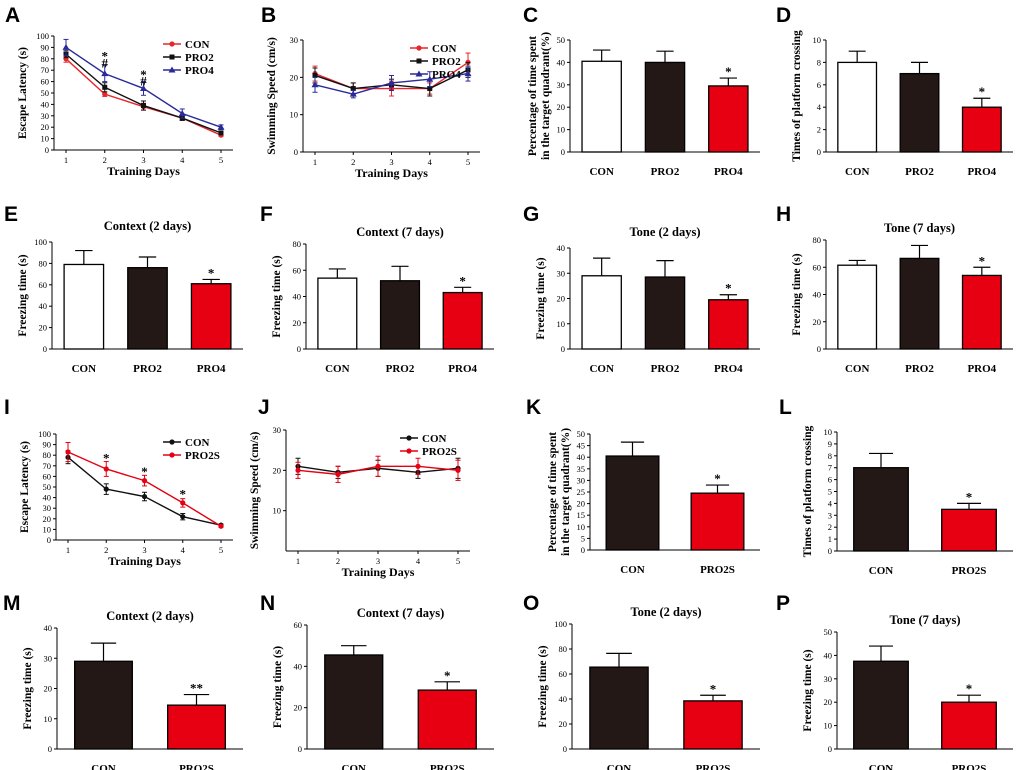 This screenshot has width=1020, height=770. Describe the element at coordinates (828, 632) in the screenshot. I see `y-tick-label: 50` at that location.